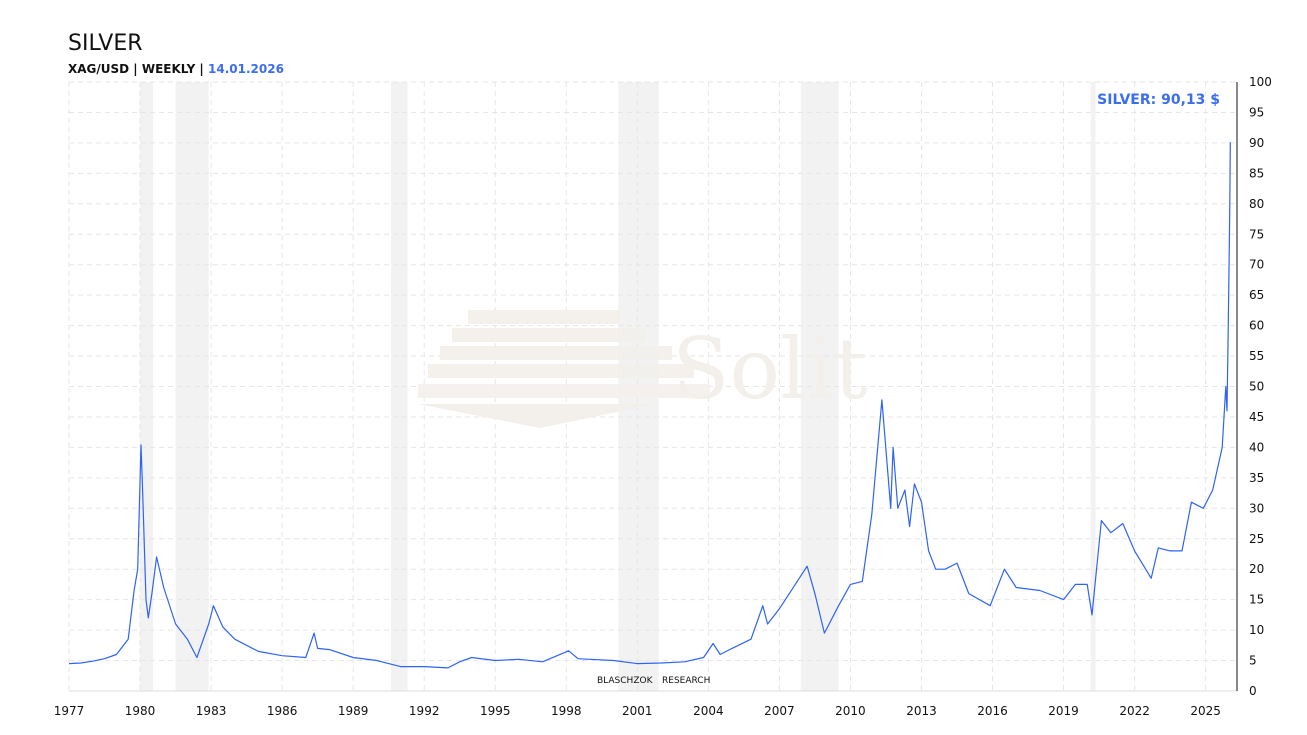 The height and width of the screenshot is (735, 1307). Describe the element at coordinates (1260, 82) in the screenshot. I see `y-tick-label: 100` at that location.